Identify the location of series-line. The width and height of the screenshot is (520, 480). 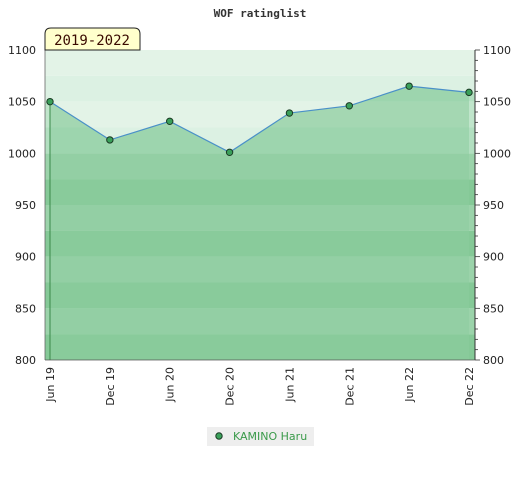
(259, 119).